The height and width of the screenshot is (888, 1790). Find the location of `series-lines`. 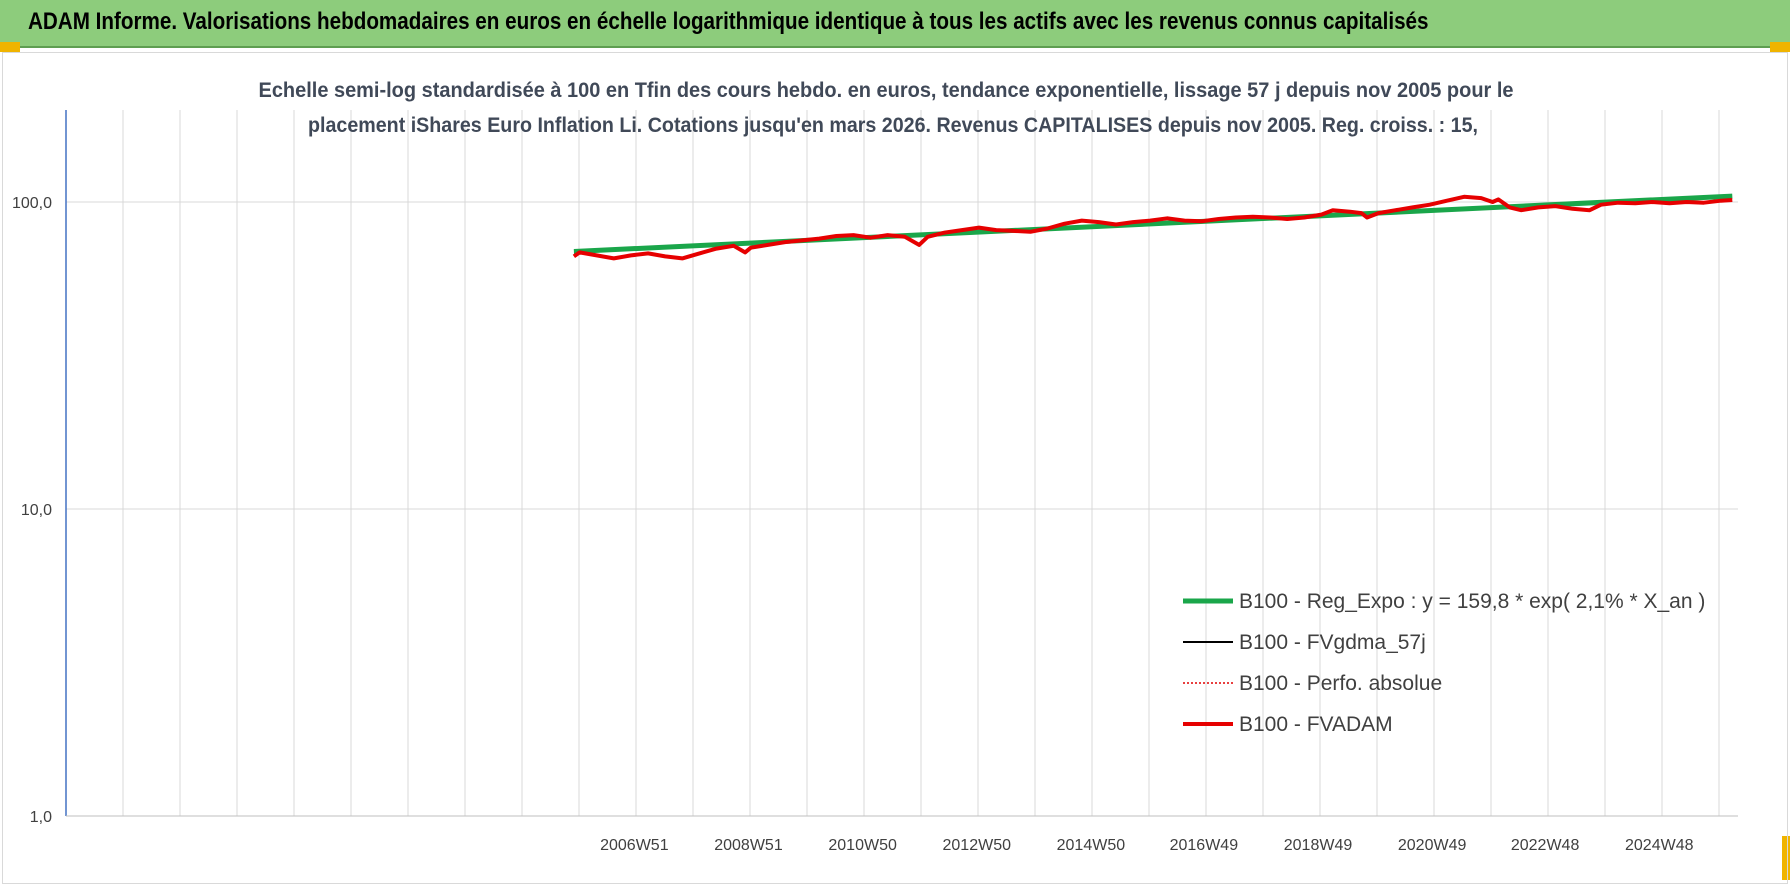

series-lines is located at coordinates (1152, 227).